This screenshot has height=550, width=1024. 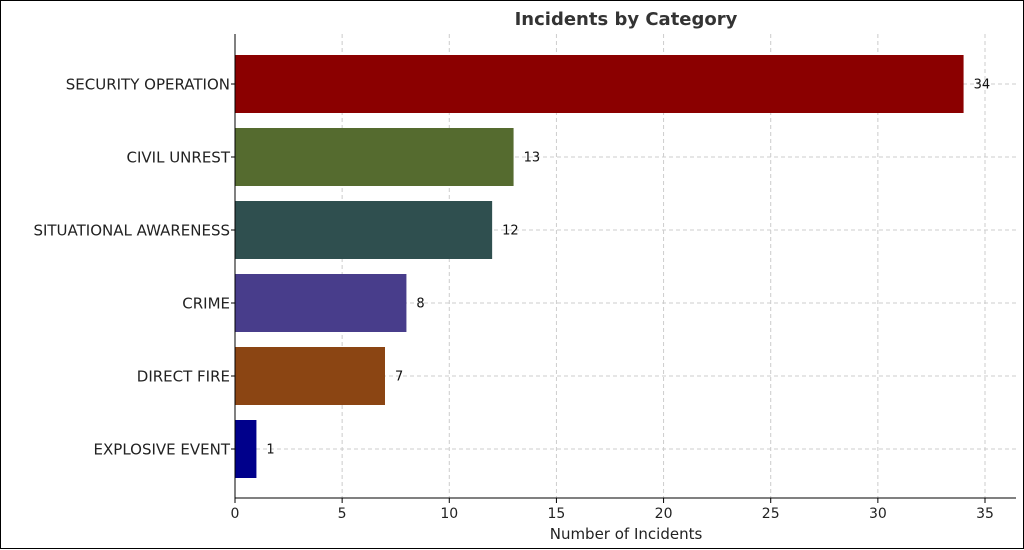 I want to click on x-axis-label: Number of Incidents, so click(x=626, y=534).